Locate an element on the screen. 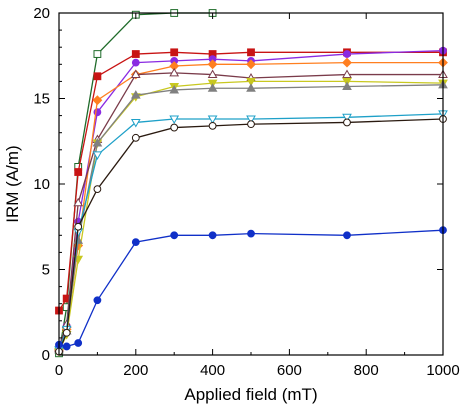  y-tick-label: 20 is located at coordinates (41, 13).